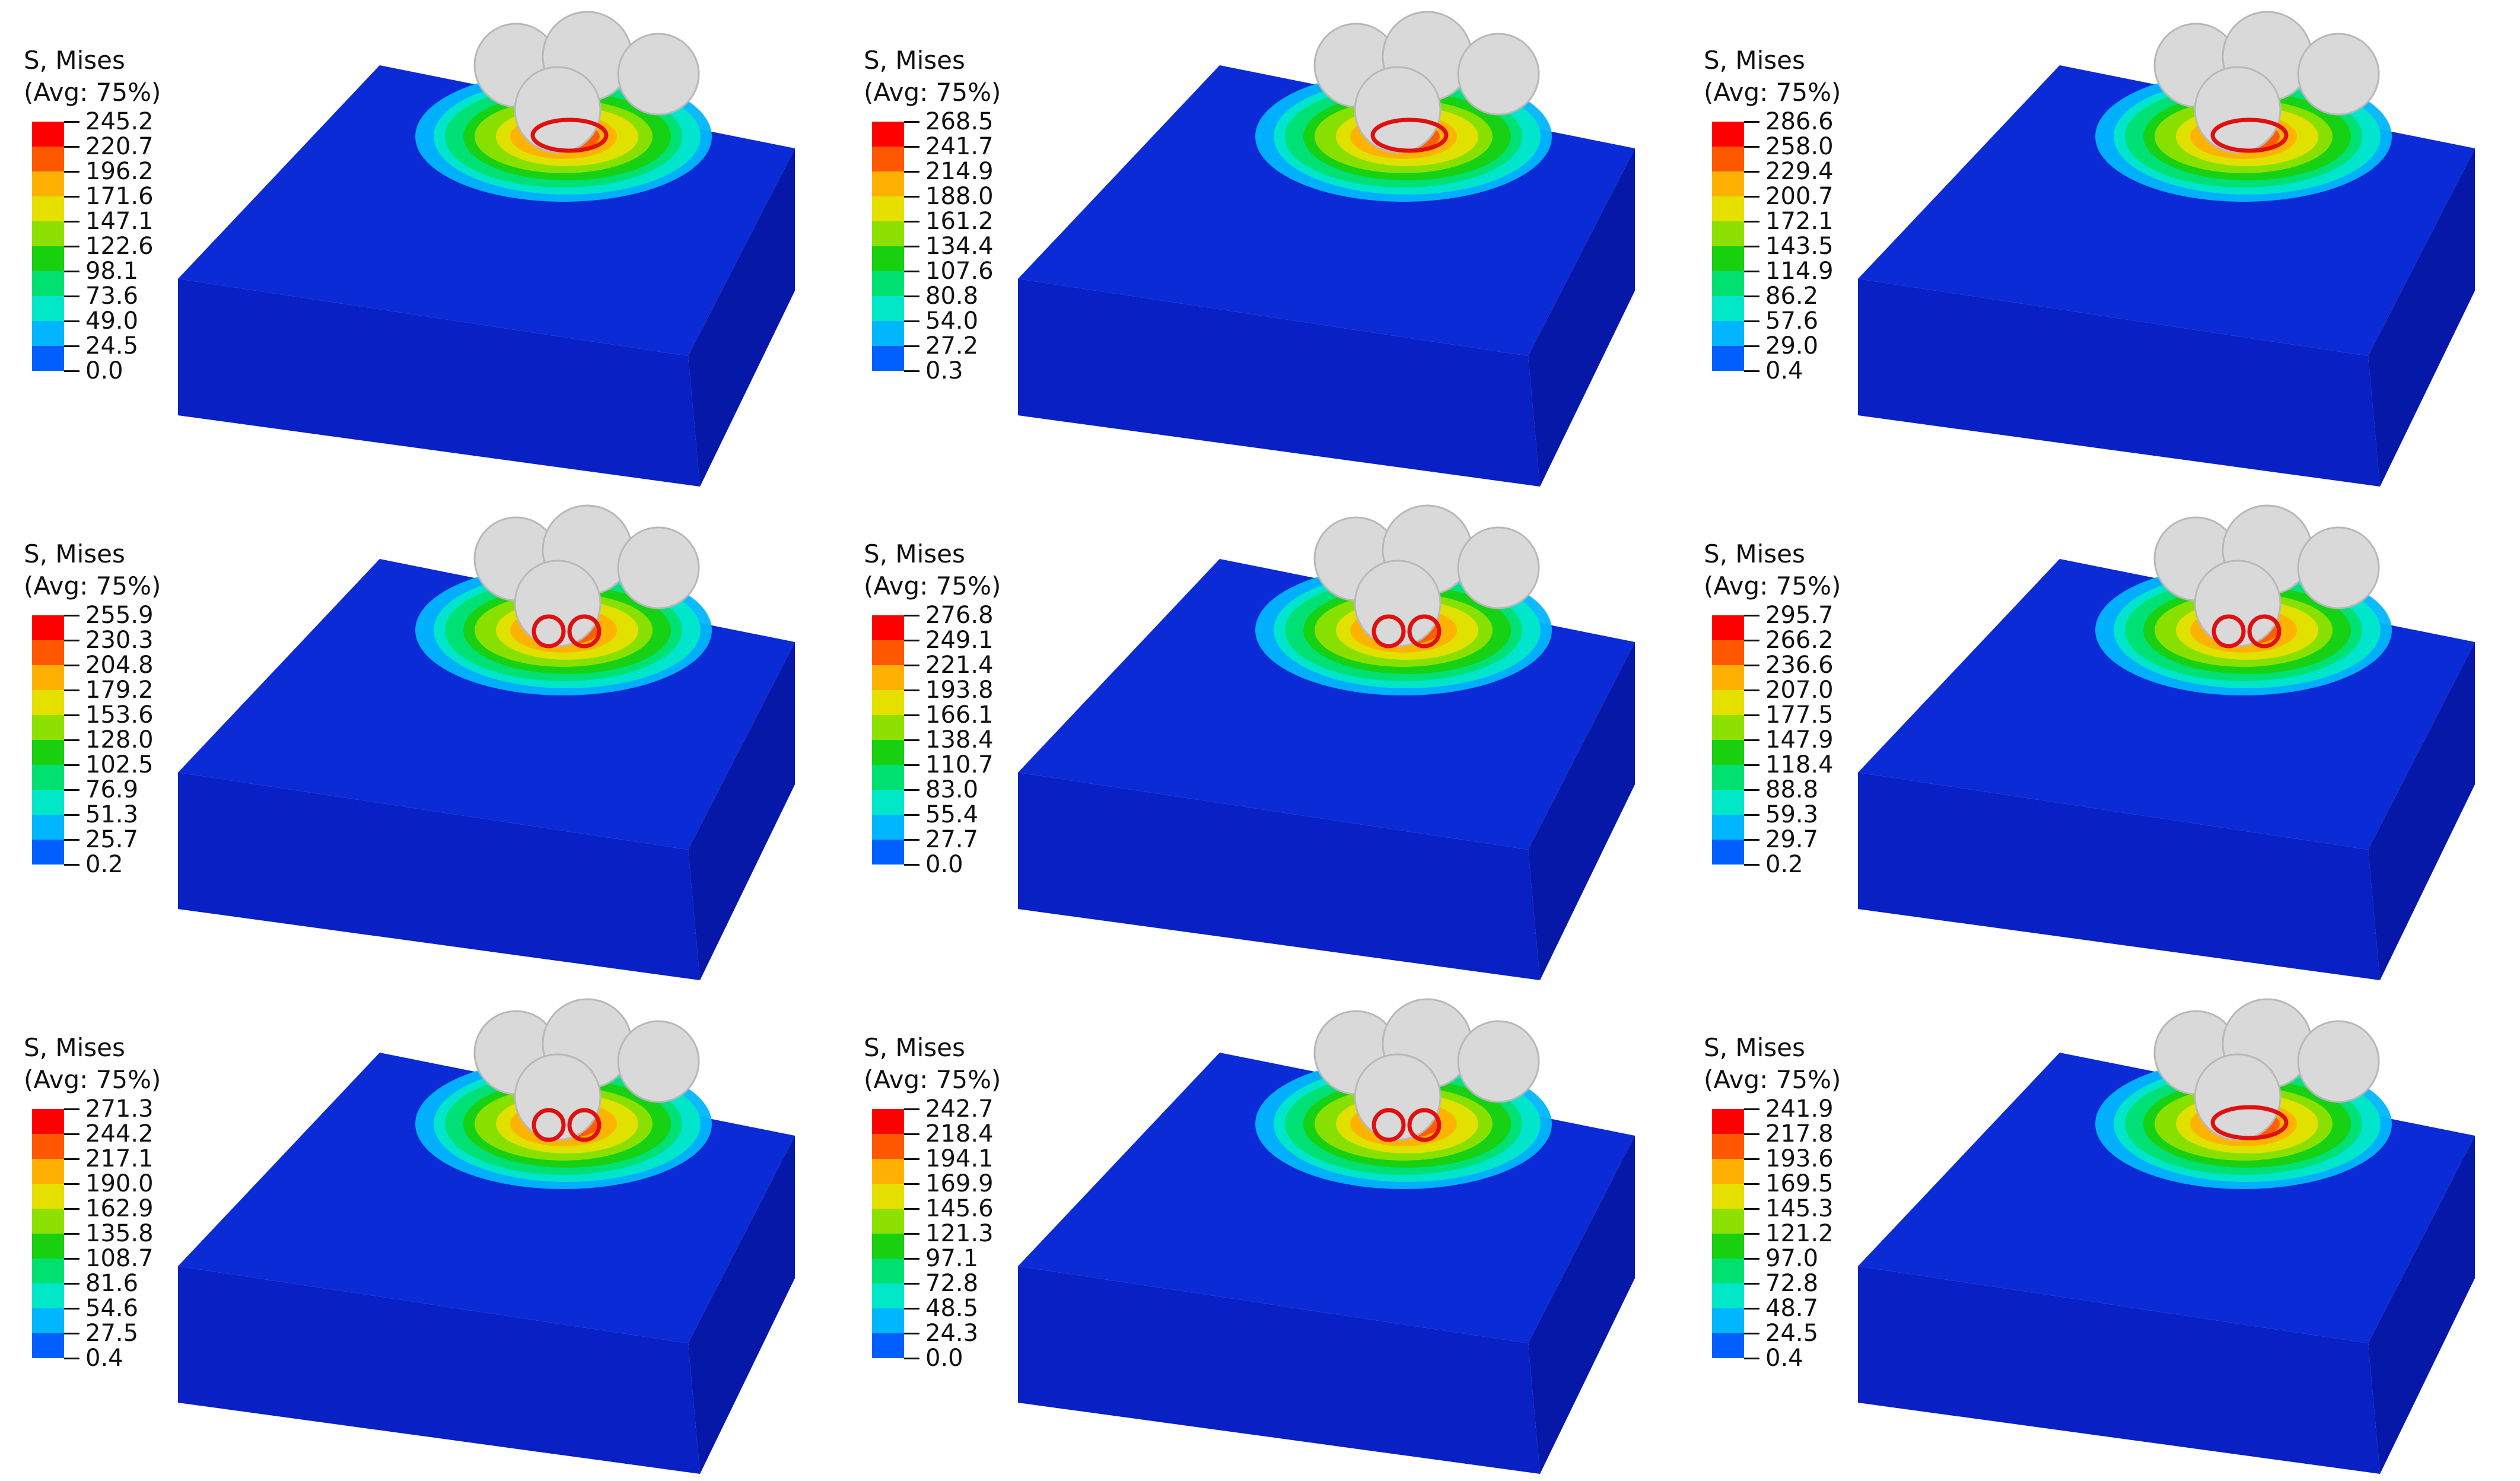 The image size is (2520, 1481). I want to click on legend-value: 97.0, so click(1792, 1258).